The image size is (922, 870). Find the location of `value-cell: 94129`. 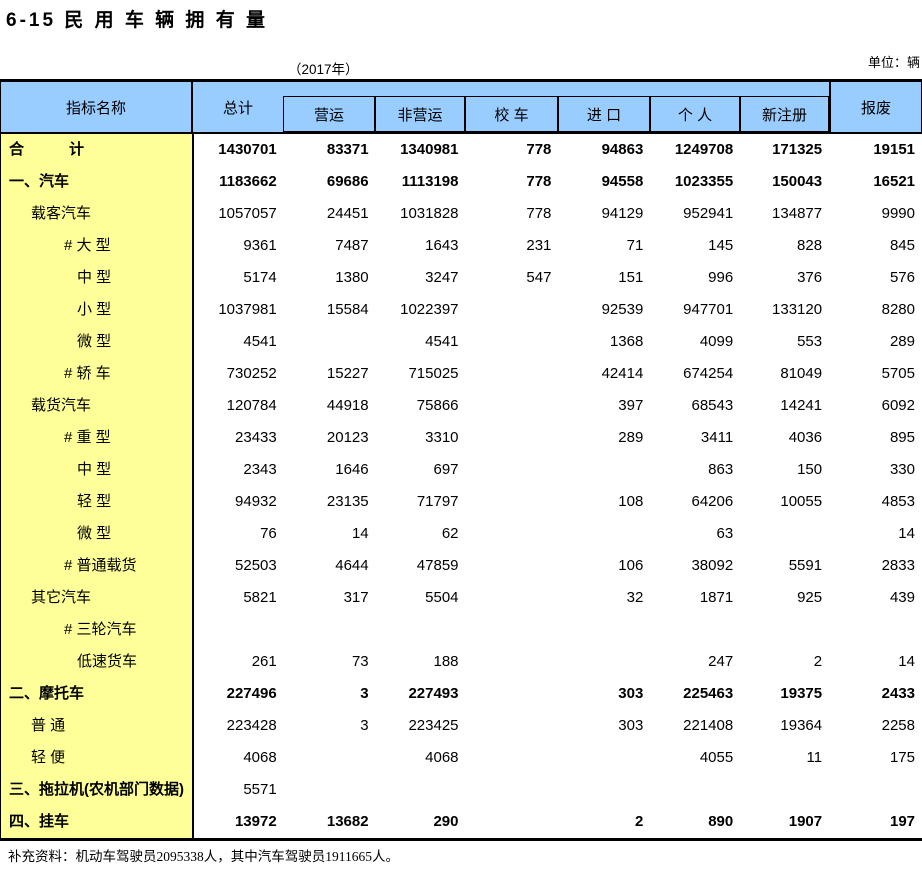

value-cell: 94129 is located at coordinates (622, 213).